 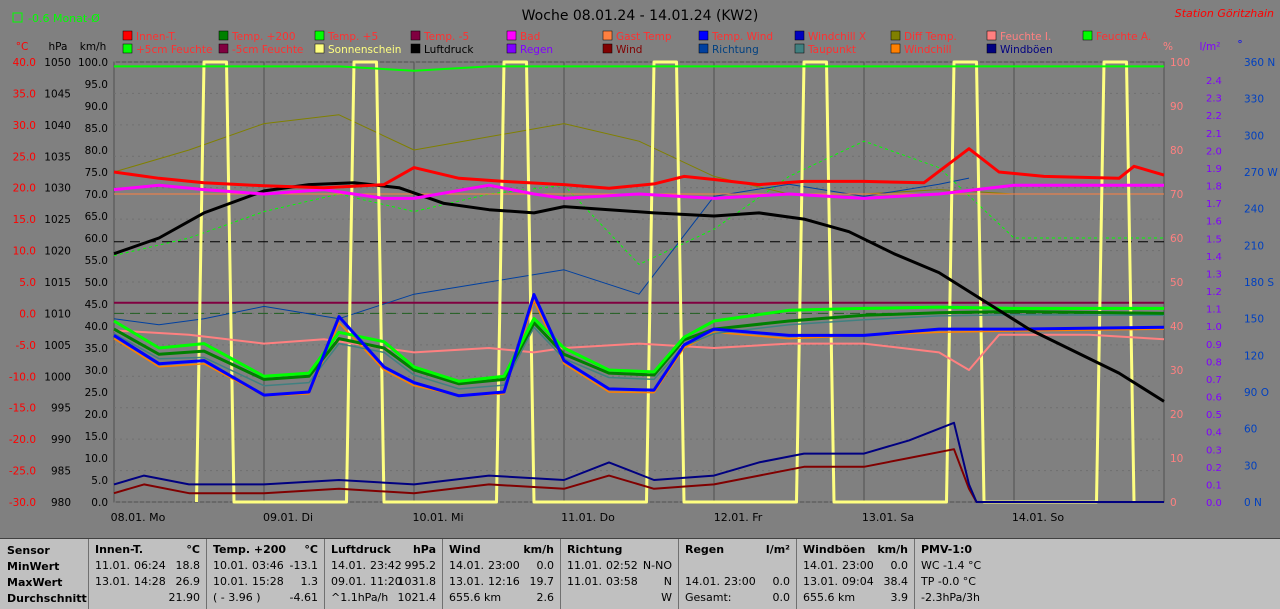 I want to click on direction-tick-label: 120, so click(x=1254, y=356).